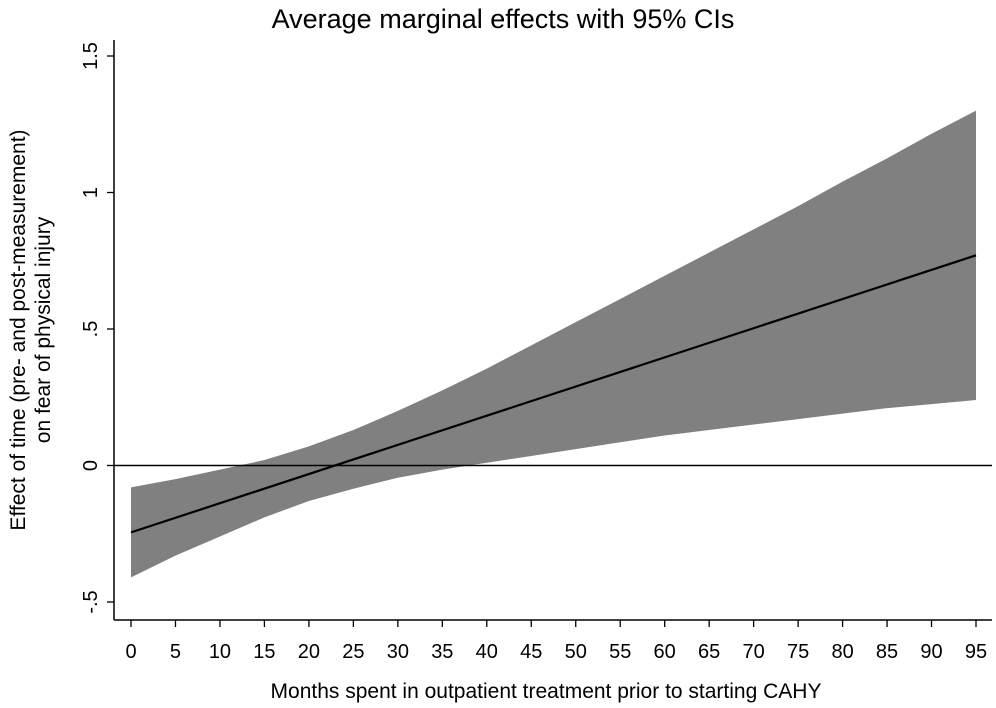 This screenshot has width=996, height=708. I want to click on x-tick-label: 75, so click(798, 652).